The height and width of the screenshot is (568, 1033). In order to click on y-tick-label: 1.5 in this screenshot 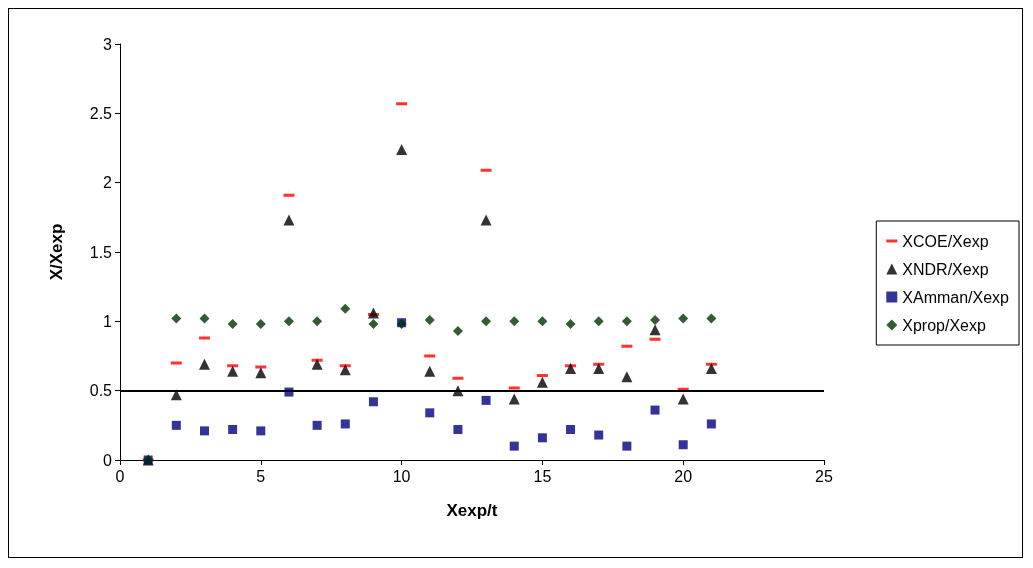, I will do `click(101, 252)`.